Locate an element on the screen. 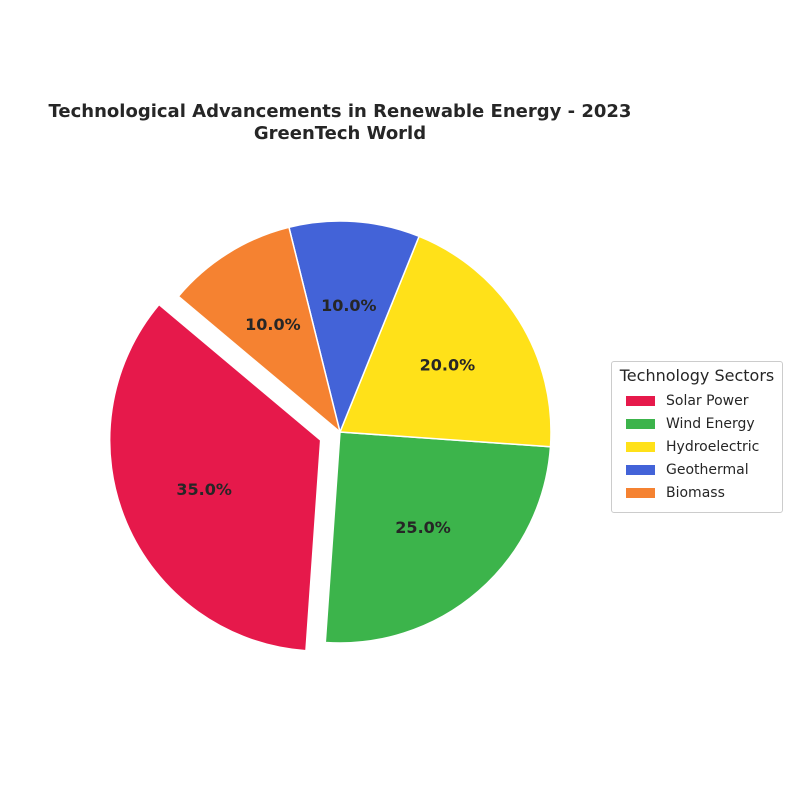 The image size is (800, 800). pie-value-label-geothermal: 10.0% is located at coordinates (349, 305).